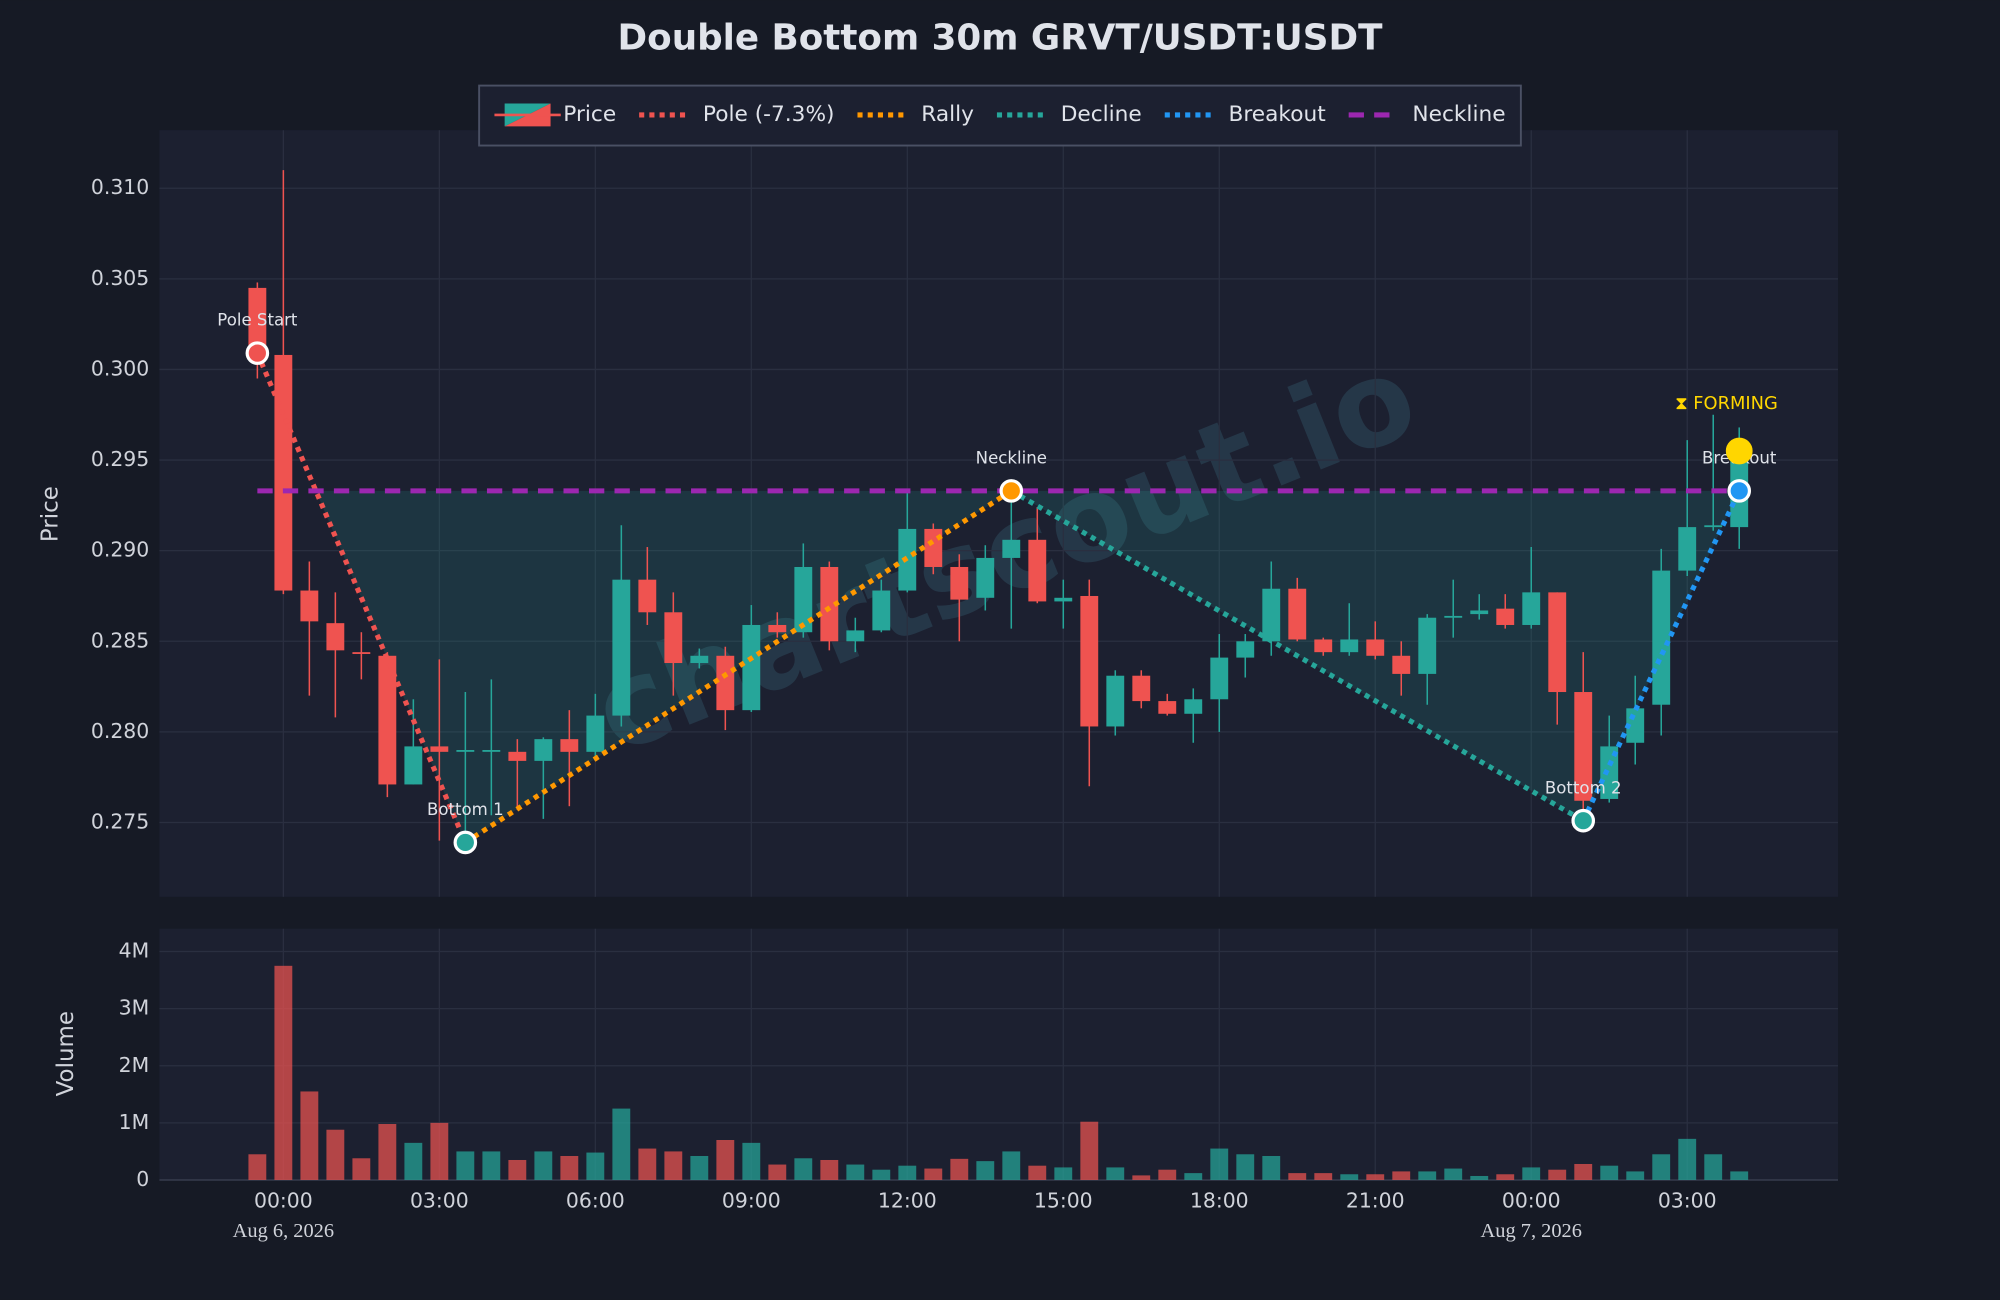 The image size is (2000, 1300). I want to click on x-tick-label: 06:00, so click(595, 1201).